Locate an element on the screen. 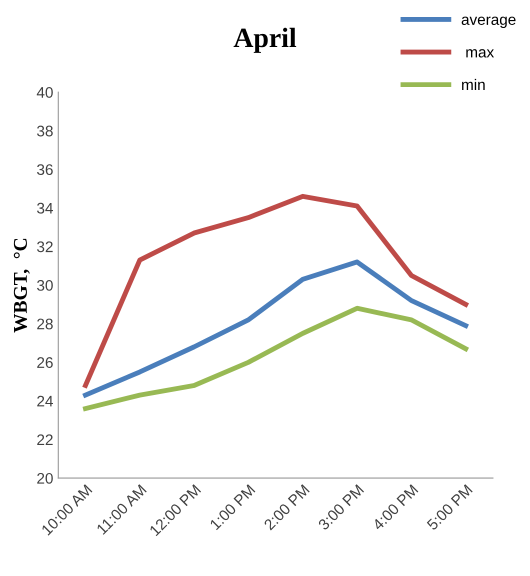 Image resolution: width=530 pixels, height=576 pixels. y-tick-label: 36 is located at coordinates (45, 170).